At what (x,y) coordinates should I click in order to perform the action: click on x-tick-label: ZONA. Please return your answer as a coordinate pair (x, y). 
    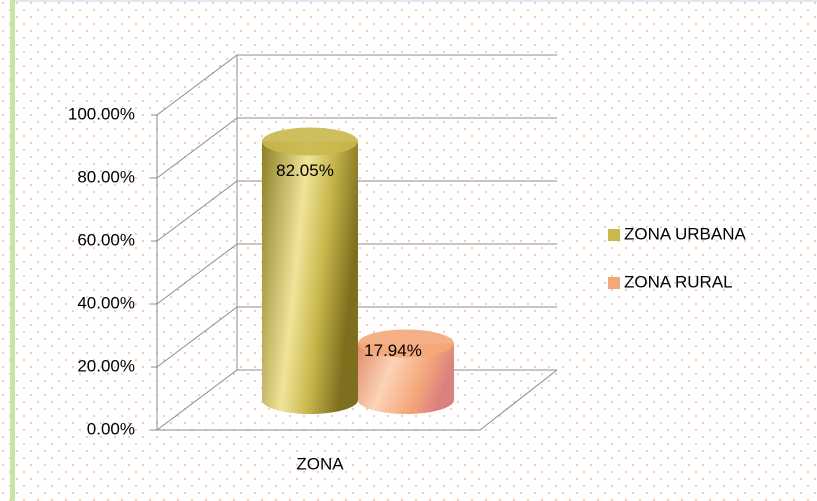
    Looking at the image, I should click on (320, 463).